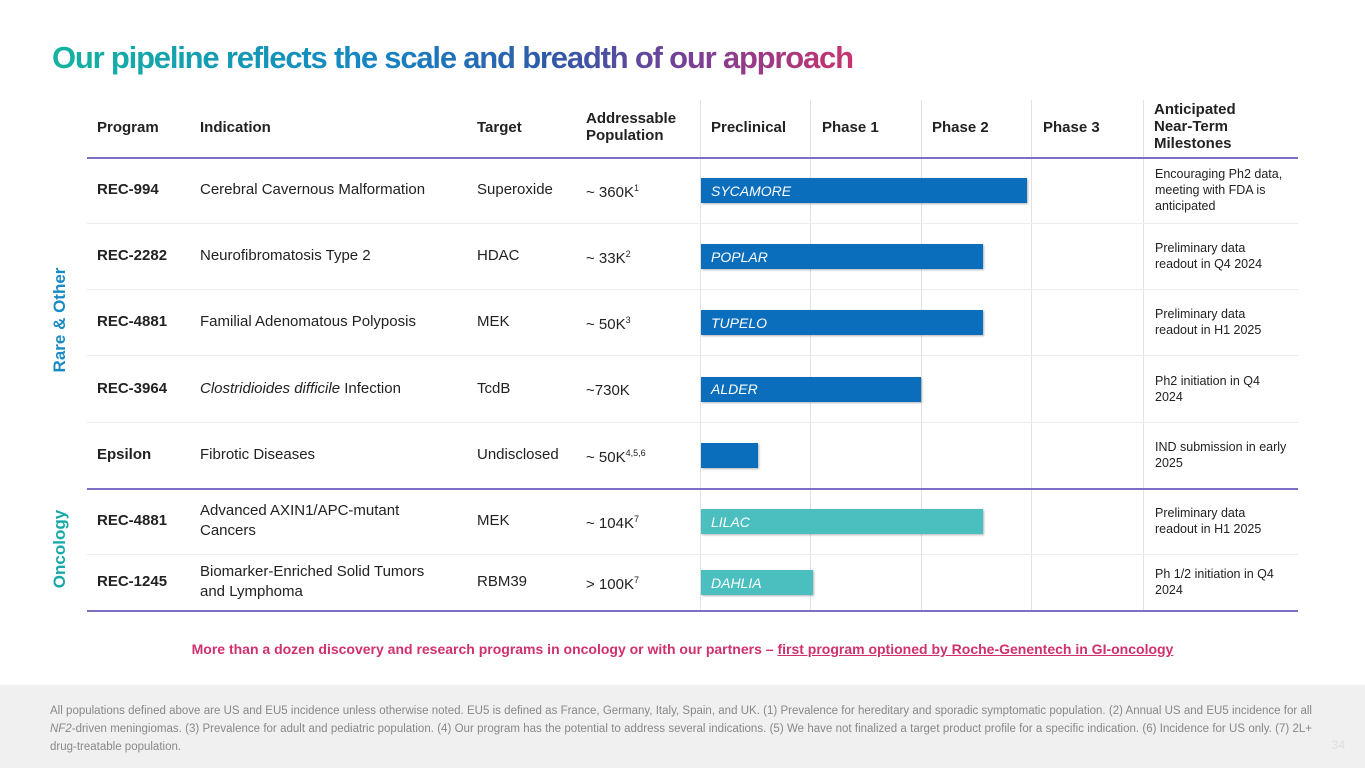 The image size is (1365, 768). I want to click on progress-bar: POPLAR, so click(842, 256).